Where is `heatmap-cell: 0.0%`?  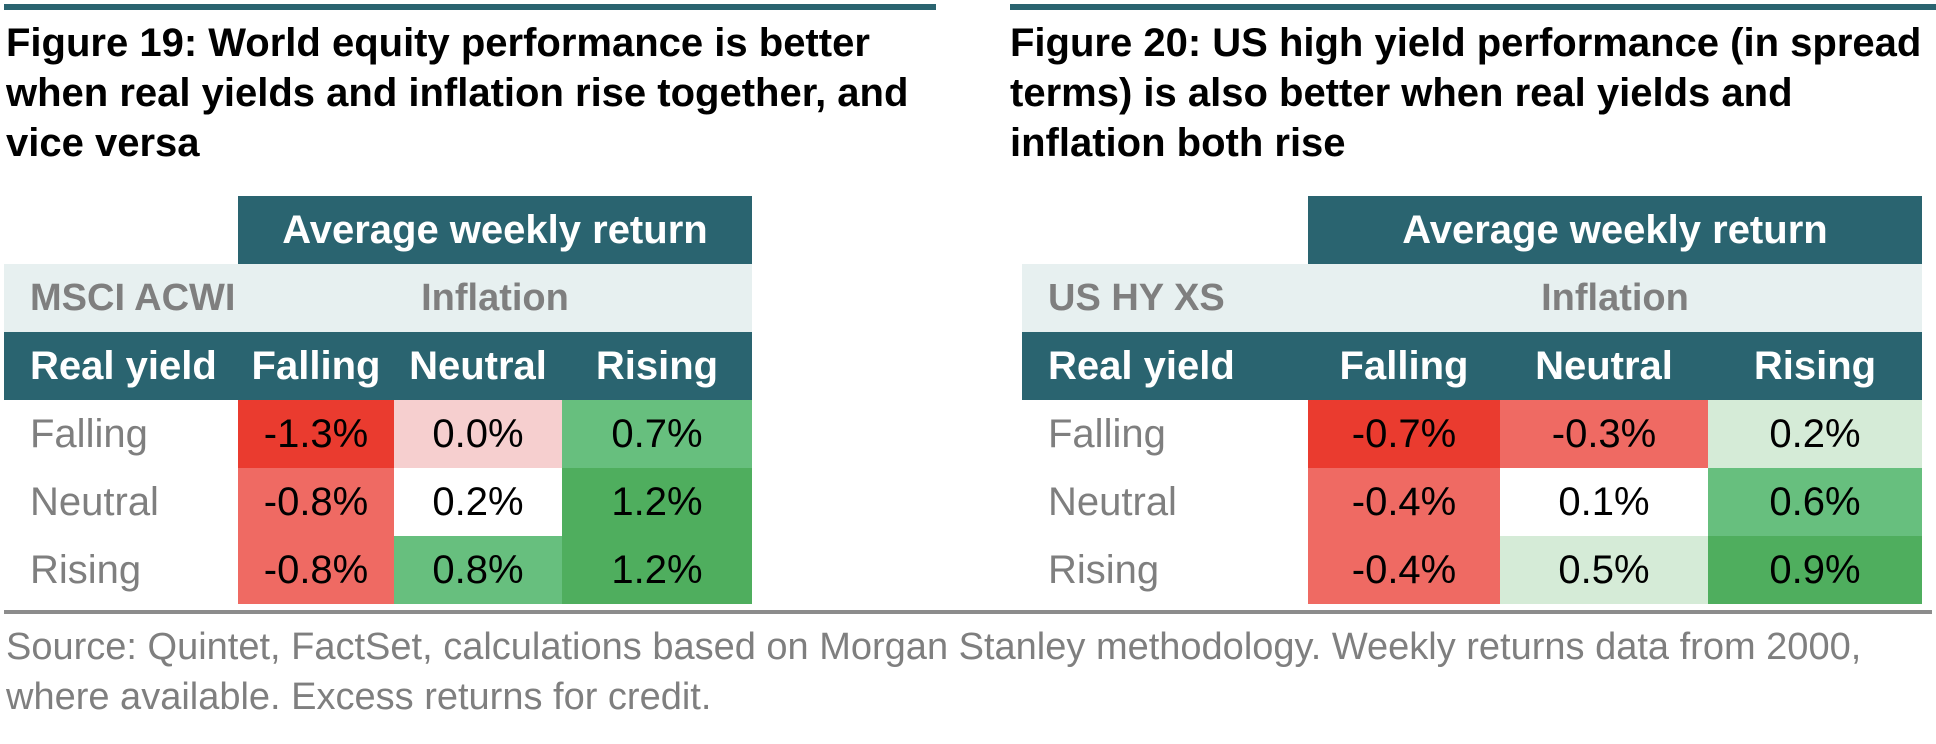 heatmap-cell: 0.0% is located at coordinates (478, 434).